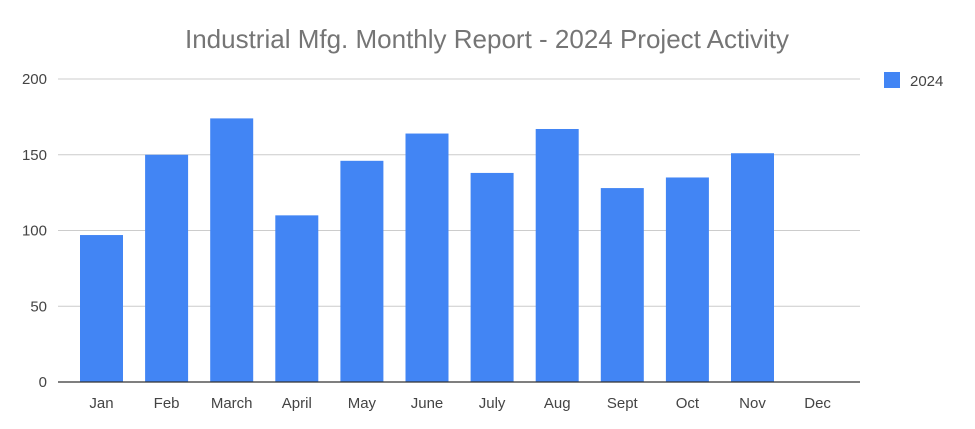  I want to click on legend: 2024, so click(913, 81).